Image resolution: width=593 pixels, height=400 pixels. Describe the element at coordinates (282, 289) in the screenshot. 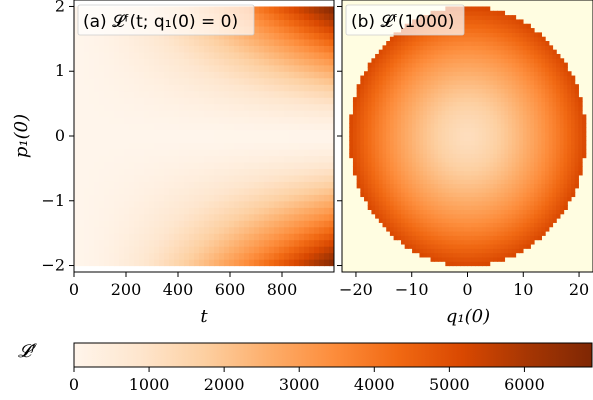

I see `x-tick-label: 800` at that location.